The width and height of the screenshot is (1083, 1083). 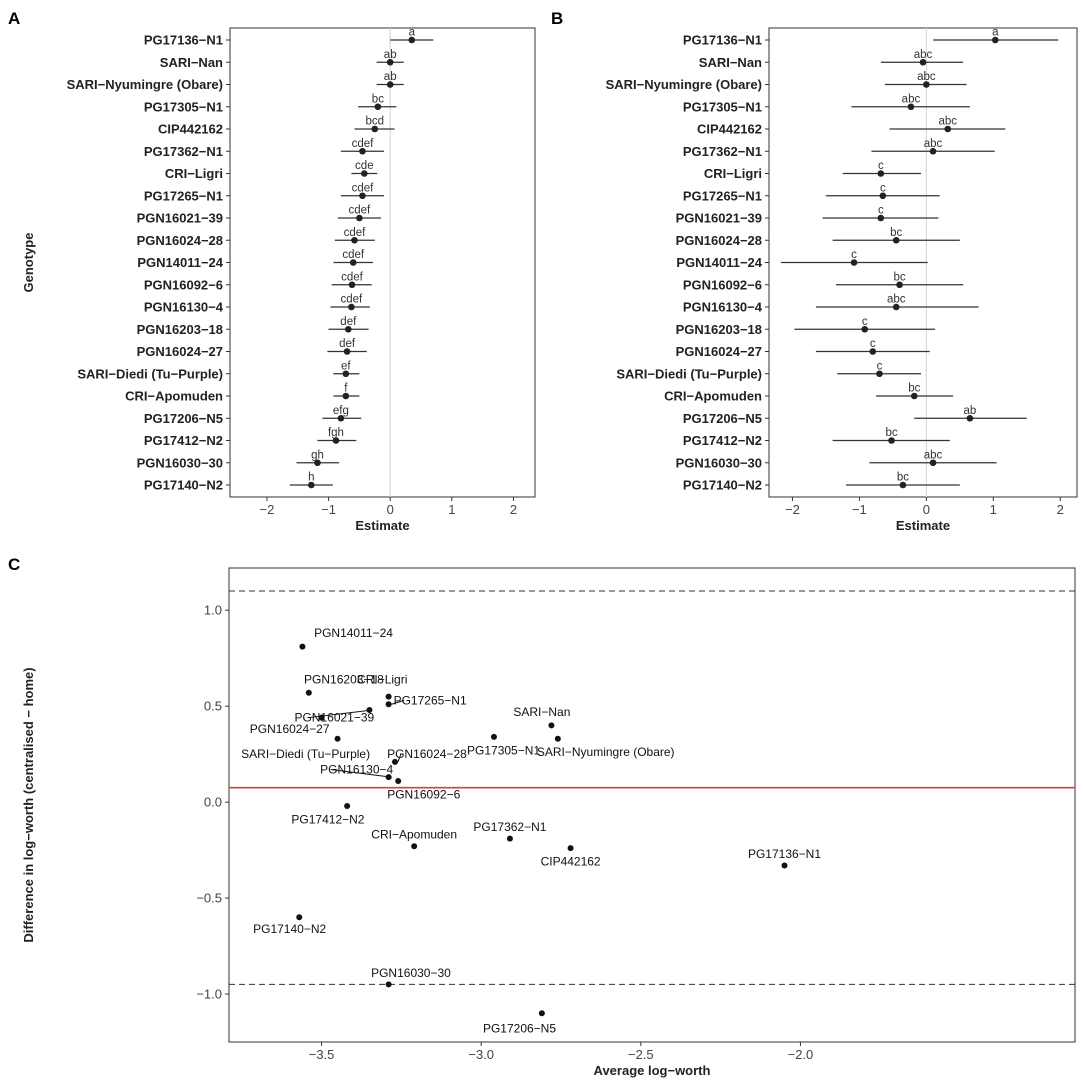 I want to click on point-label: PGN14011−24, so click(x=353, y=633).